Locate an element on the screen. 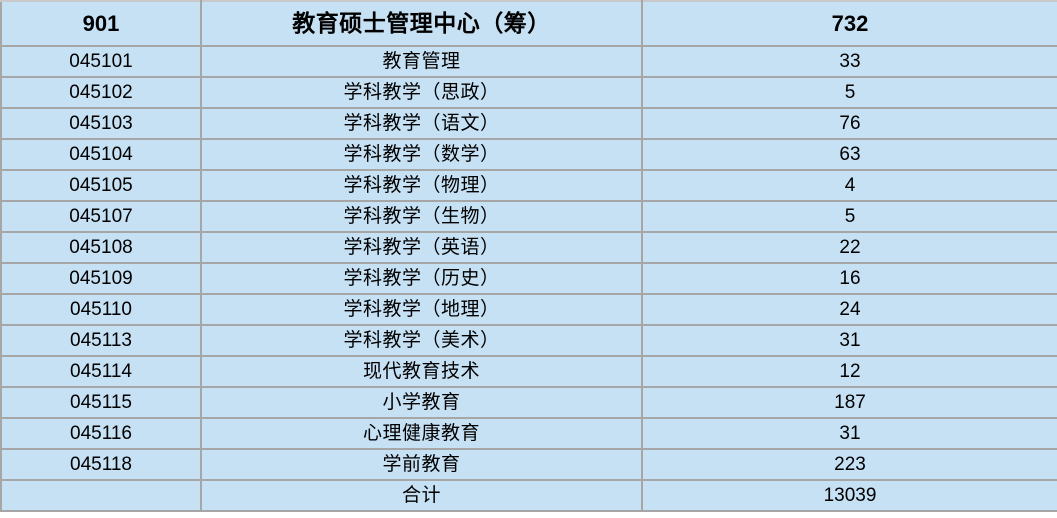  program-code-cell: 045101 is located at coordinates (101, 61).